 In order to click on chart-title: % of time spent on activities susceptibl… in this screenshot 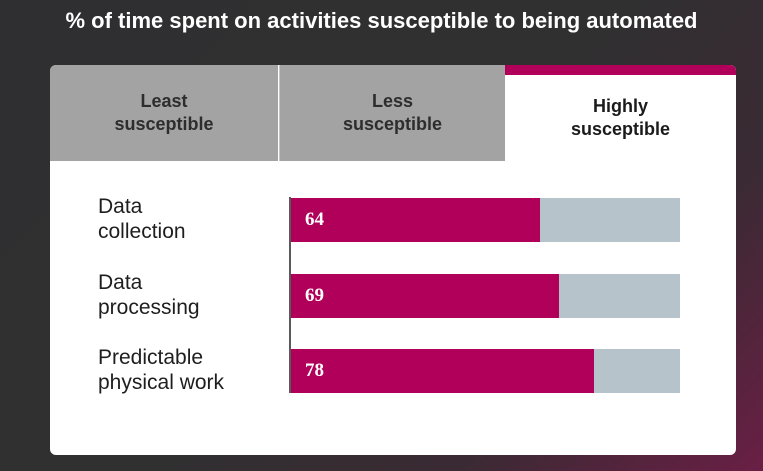, I will do `click(381, 20)`.